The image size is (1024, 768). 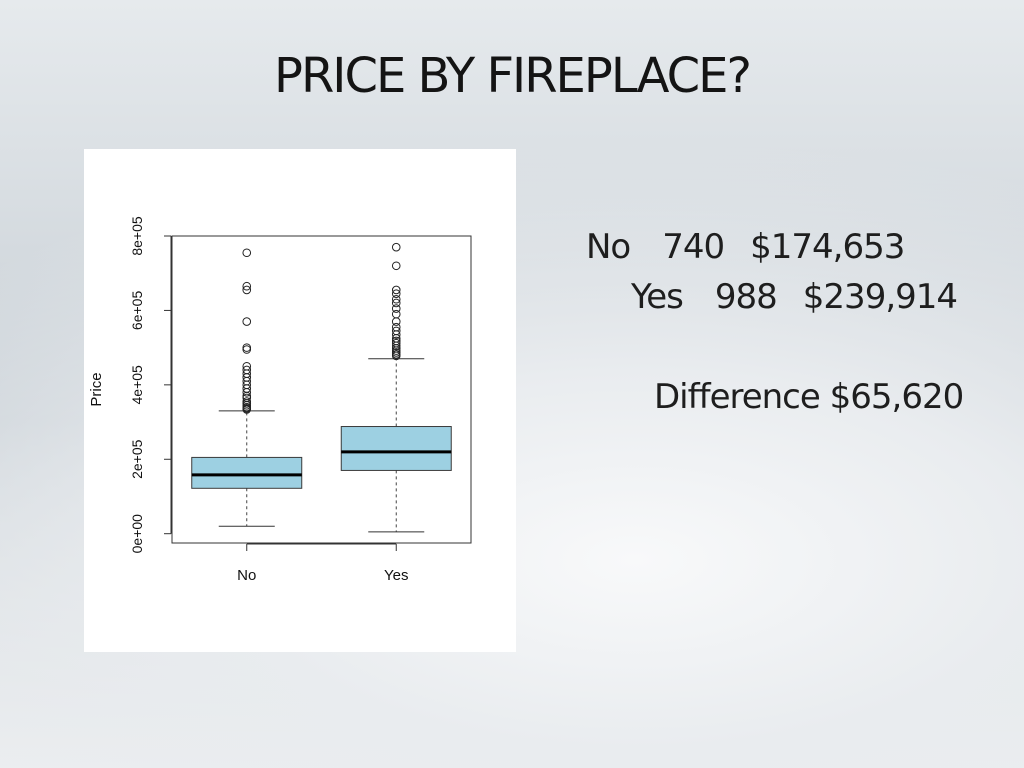 What do you see at coordinates (137, 459) in the screenshot?
I see `y-tick-label: 2e+05` at bounding box center [137, 459].